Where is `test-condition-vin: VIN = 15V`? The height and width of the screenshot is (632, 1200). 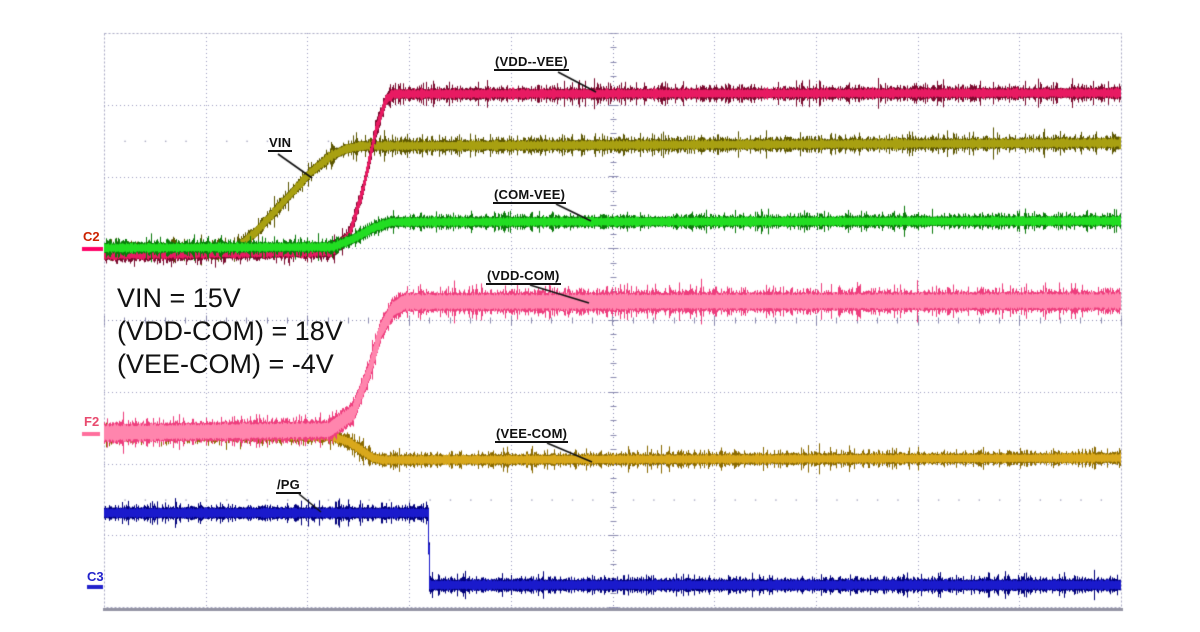
test-condition-vin: VIN = 15V is located at coordinates (179, 298).